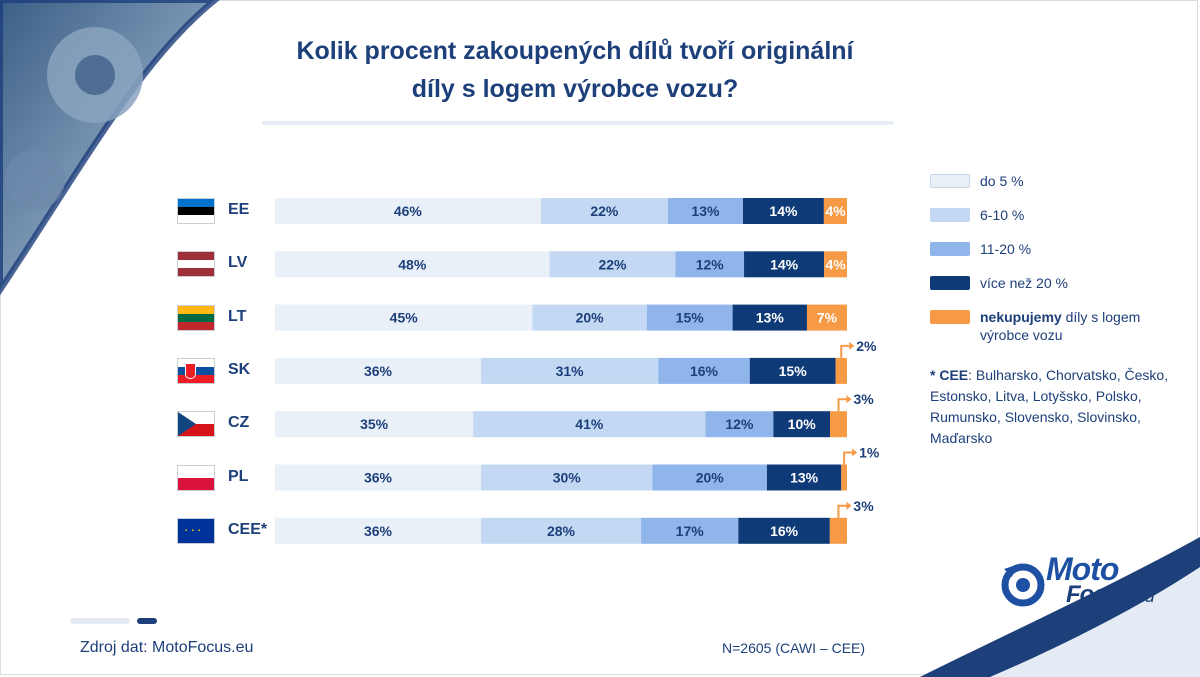 The image size is (1200, 677). I want to click on data-label: 36%, so click(378, 371).